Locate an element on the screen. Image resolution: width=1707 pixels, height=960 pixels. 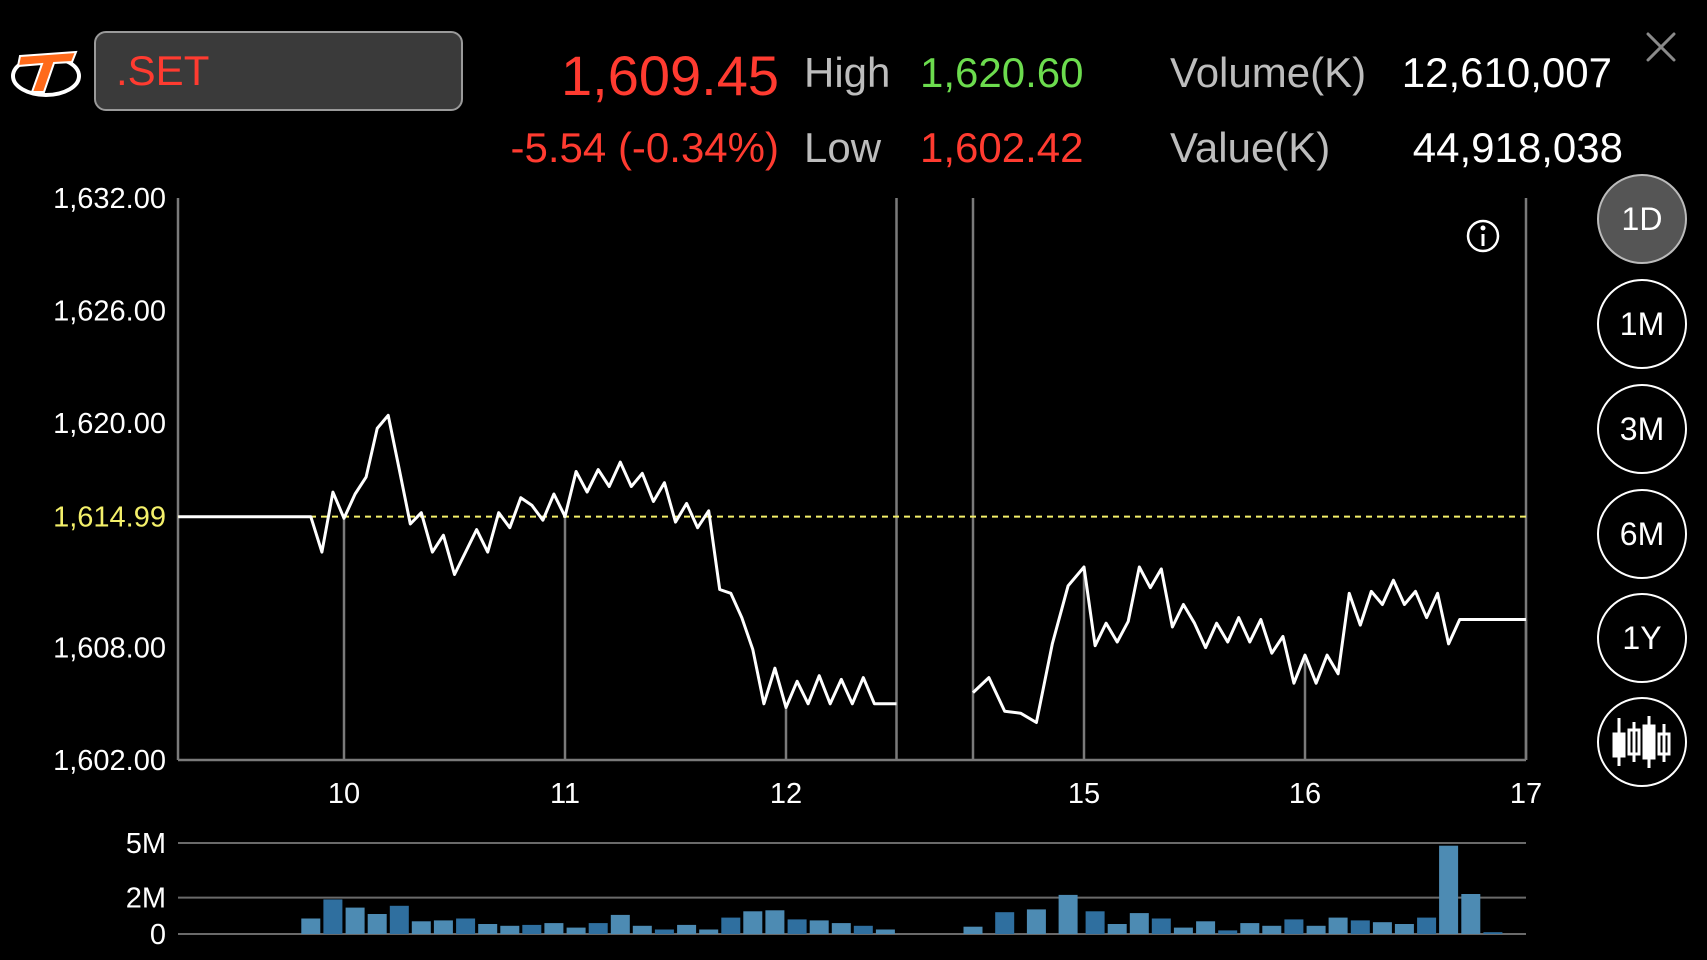
period-6m-button: 6M is located at coordinates (1642, 534).